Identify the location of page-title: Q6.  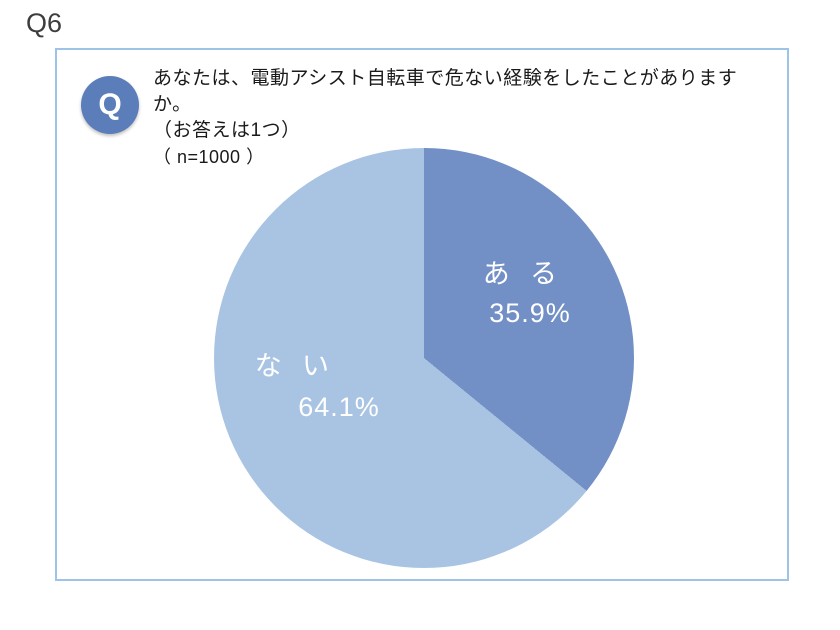
(44, 23).